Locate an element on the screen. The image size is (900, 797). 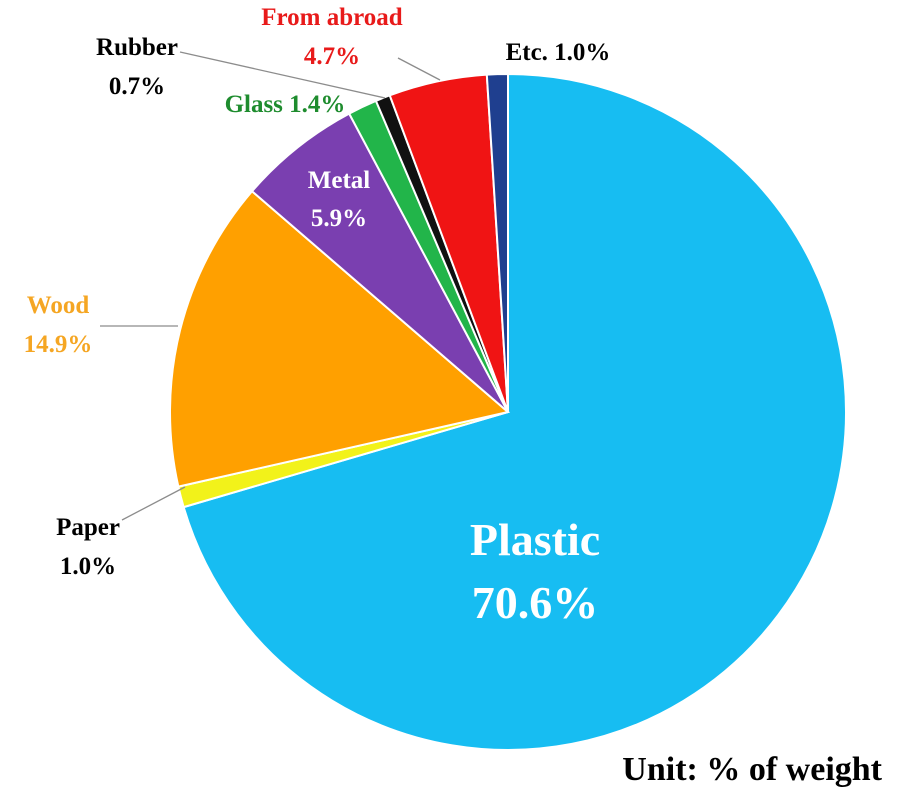
slice-wood is located at coordinates (340, 338).